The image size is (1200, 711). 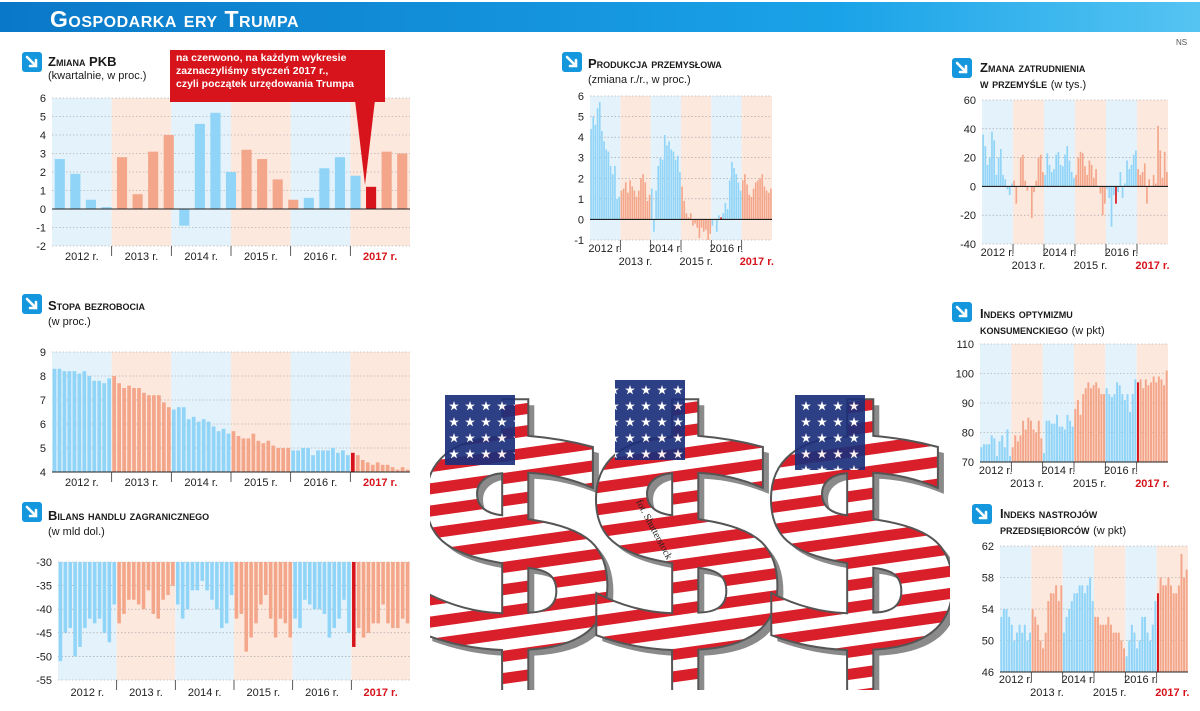 I want to click on y-tick-label: 46, so click(x=988, y=673).